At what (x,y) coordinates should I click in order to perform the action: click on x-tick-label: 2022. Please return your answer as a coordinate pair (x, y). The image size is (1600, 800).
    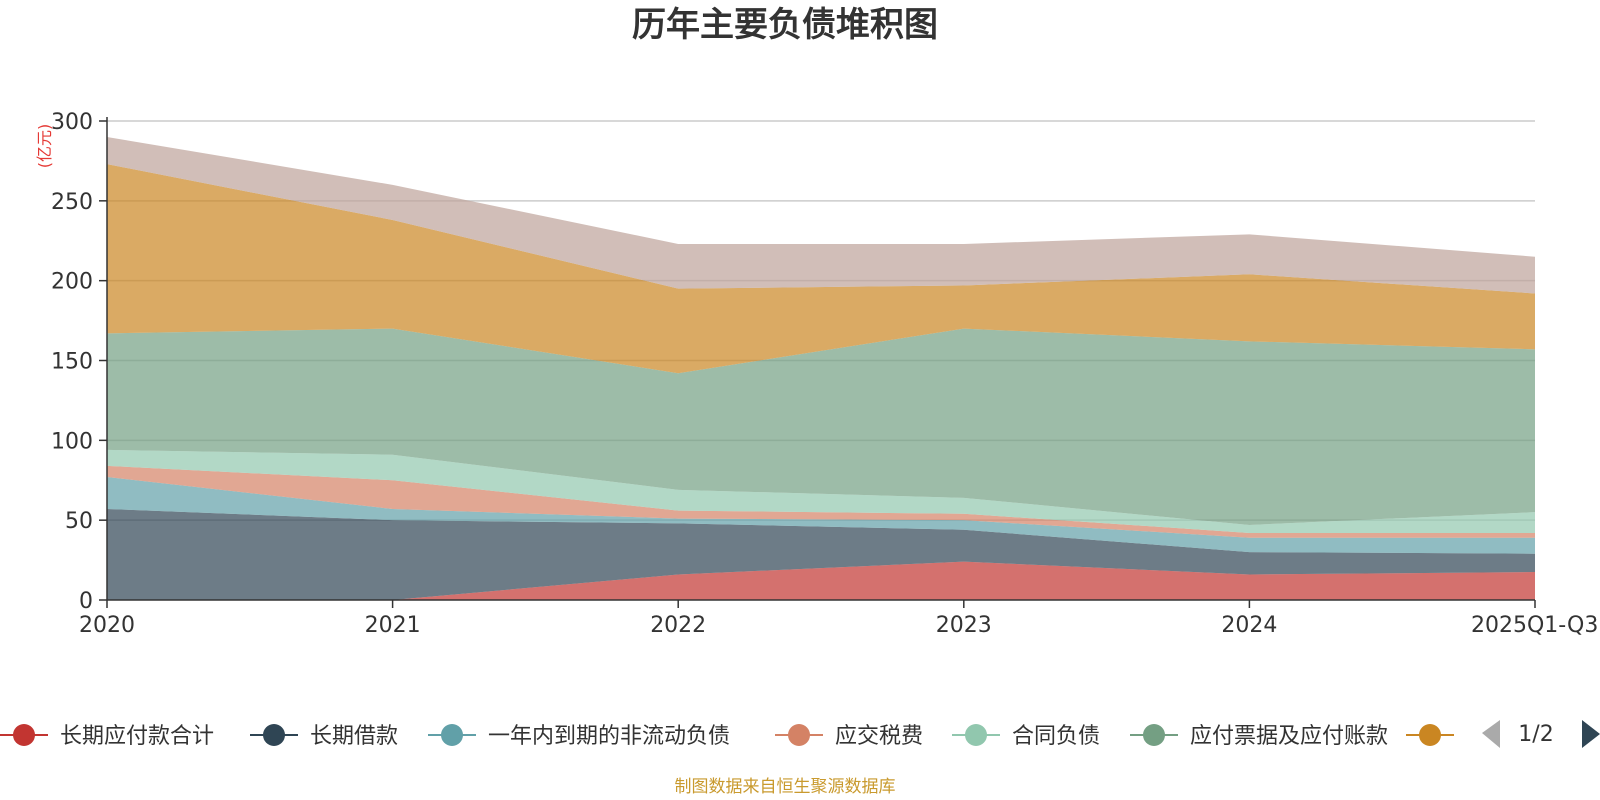
    Looking at the image, I should click on (678, 625).